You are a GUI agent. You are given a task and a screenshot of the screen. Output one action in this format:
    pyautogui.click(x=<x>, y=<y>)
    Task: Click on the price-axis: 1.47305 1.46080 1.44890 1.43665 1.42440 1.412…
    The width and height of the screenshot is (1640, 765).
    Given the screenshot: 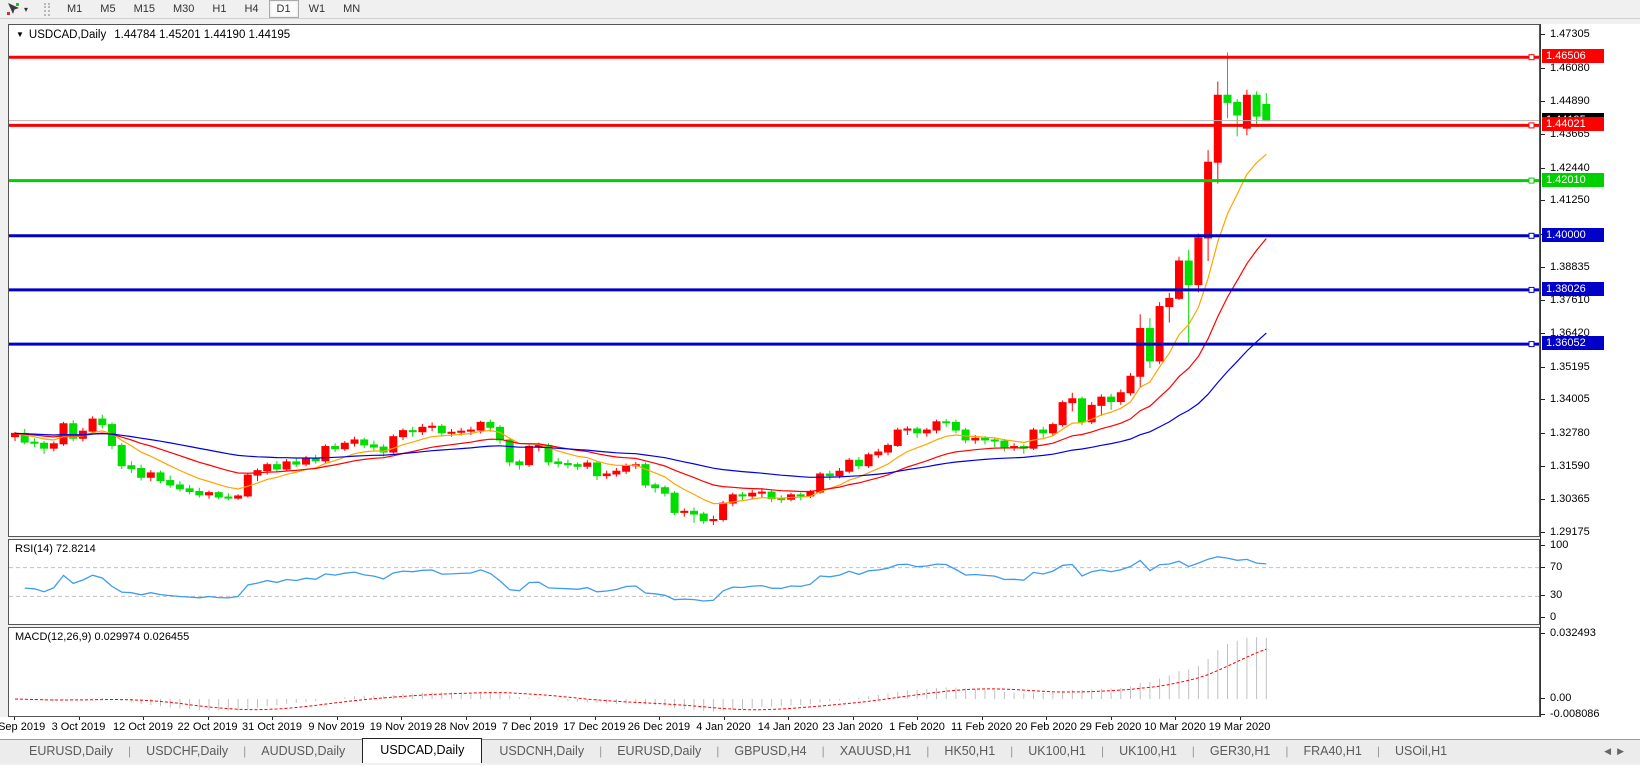 What is the action you would take?
    pyautogui.click(x=1590, y=372)
    